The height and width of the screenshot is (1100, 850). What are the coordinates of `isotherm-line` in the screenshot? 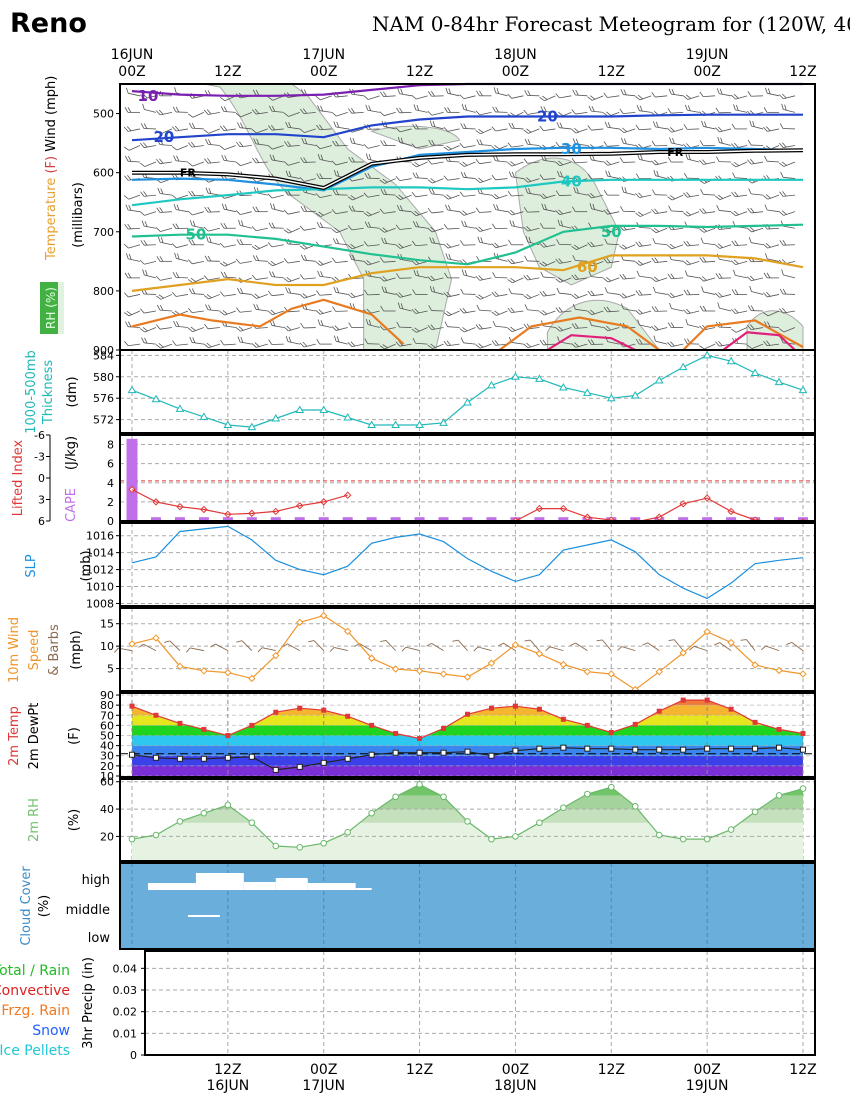 It's located at (467, 273).